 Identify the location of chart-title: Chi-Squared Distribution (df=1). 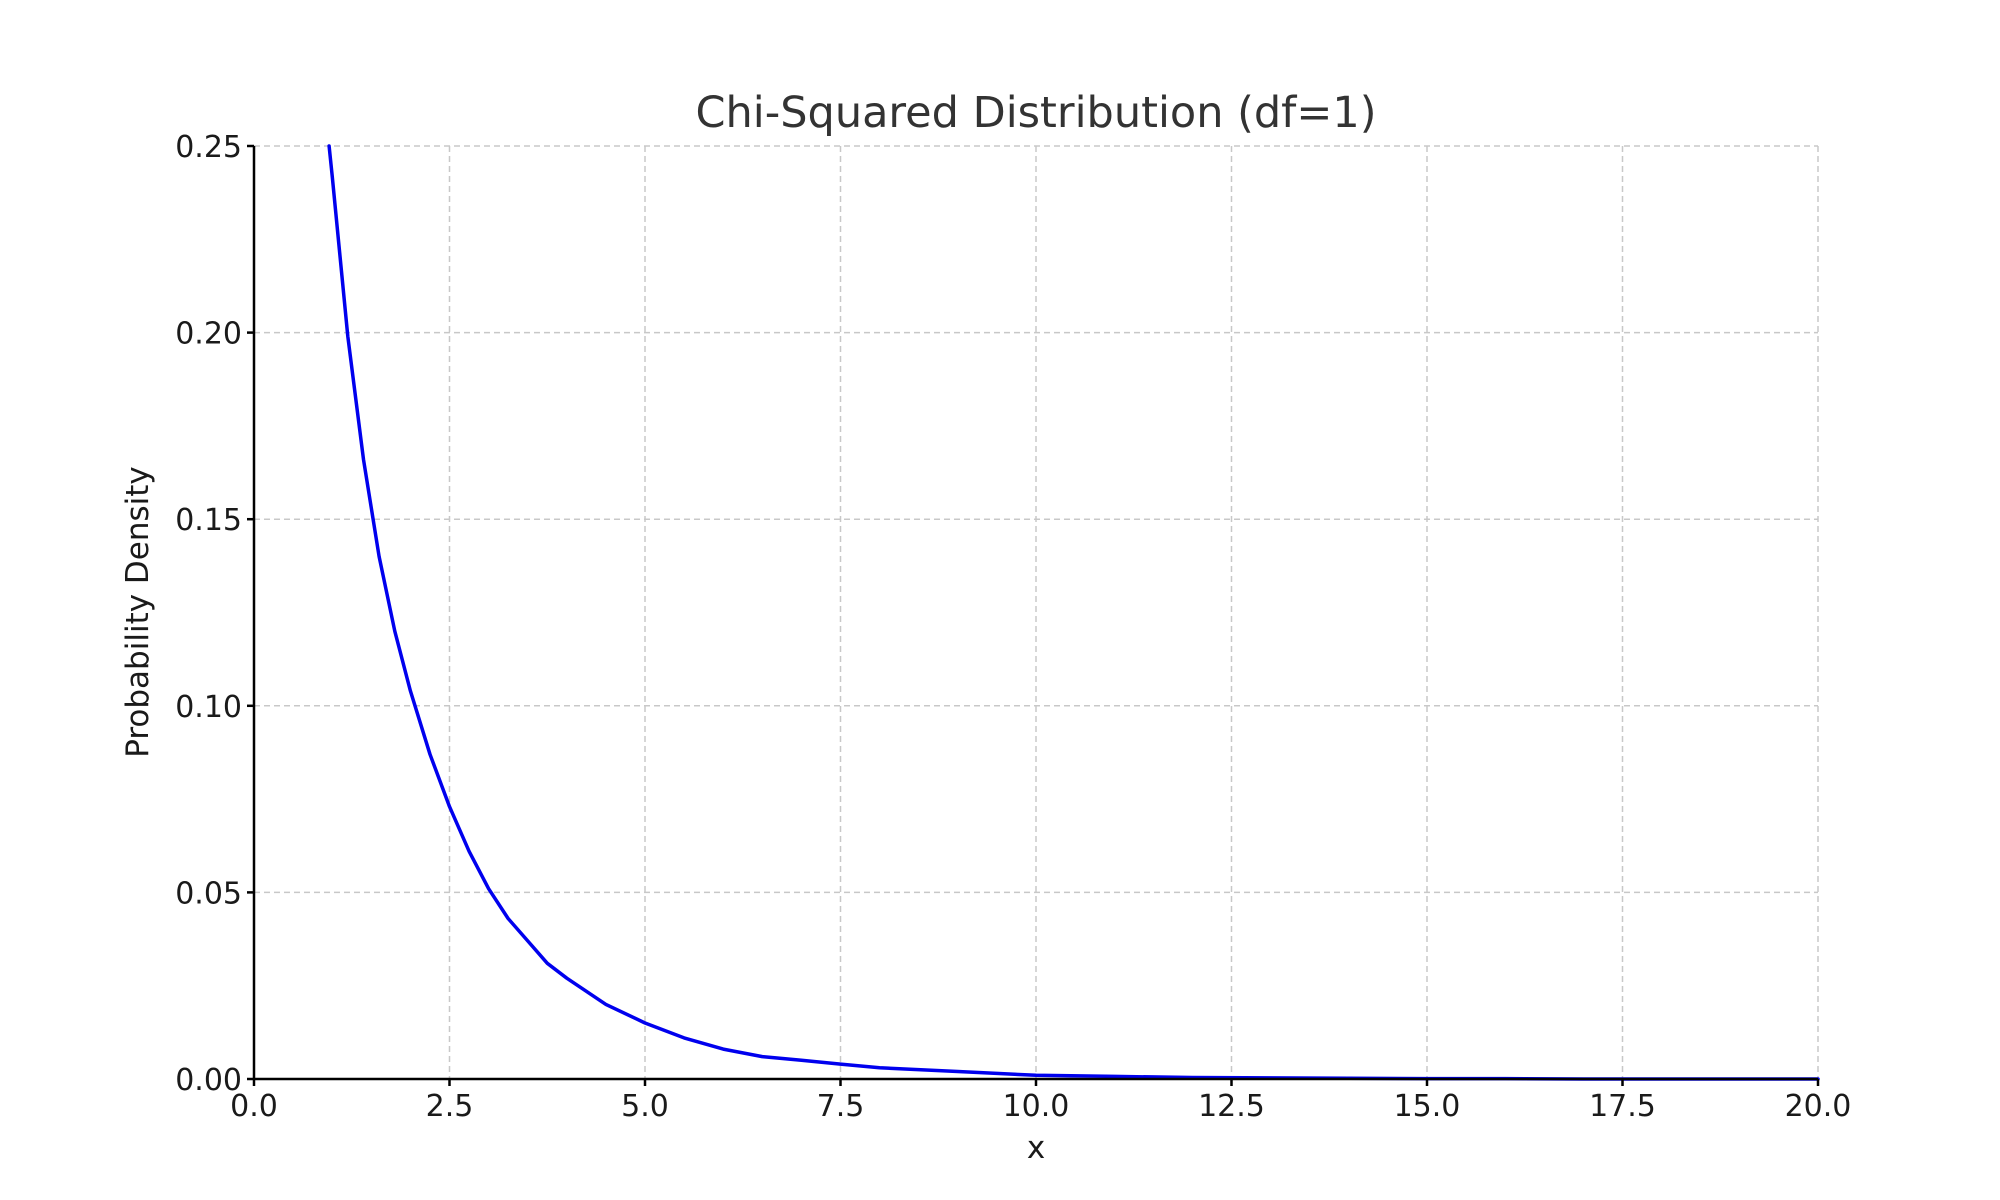
(1036, 113).